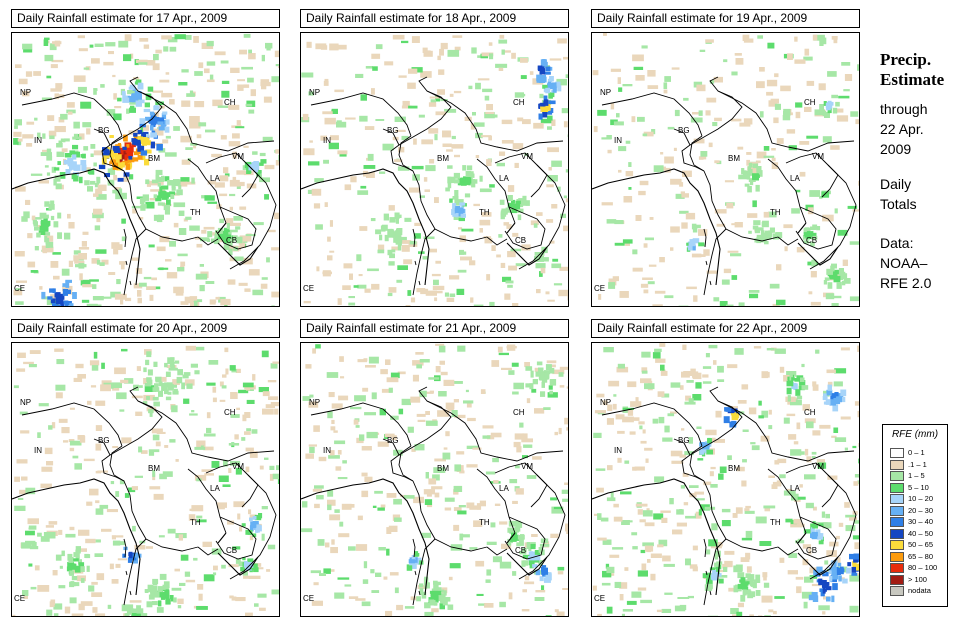  What do you see at coordinates (917, 579) in the screenshot?
I see `legend-label: > 100` at bounding box center [917, 579].